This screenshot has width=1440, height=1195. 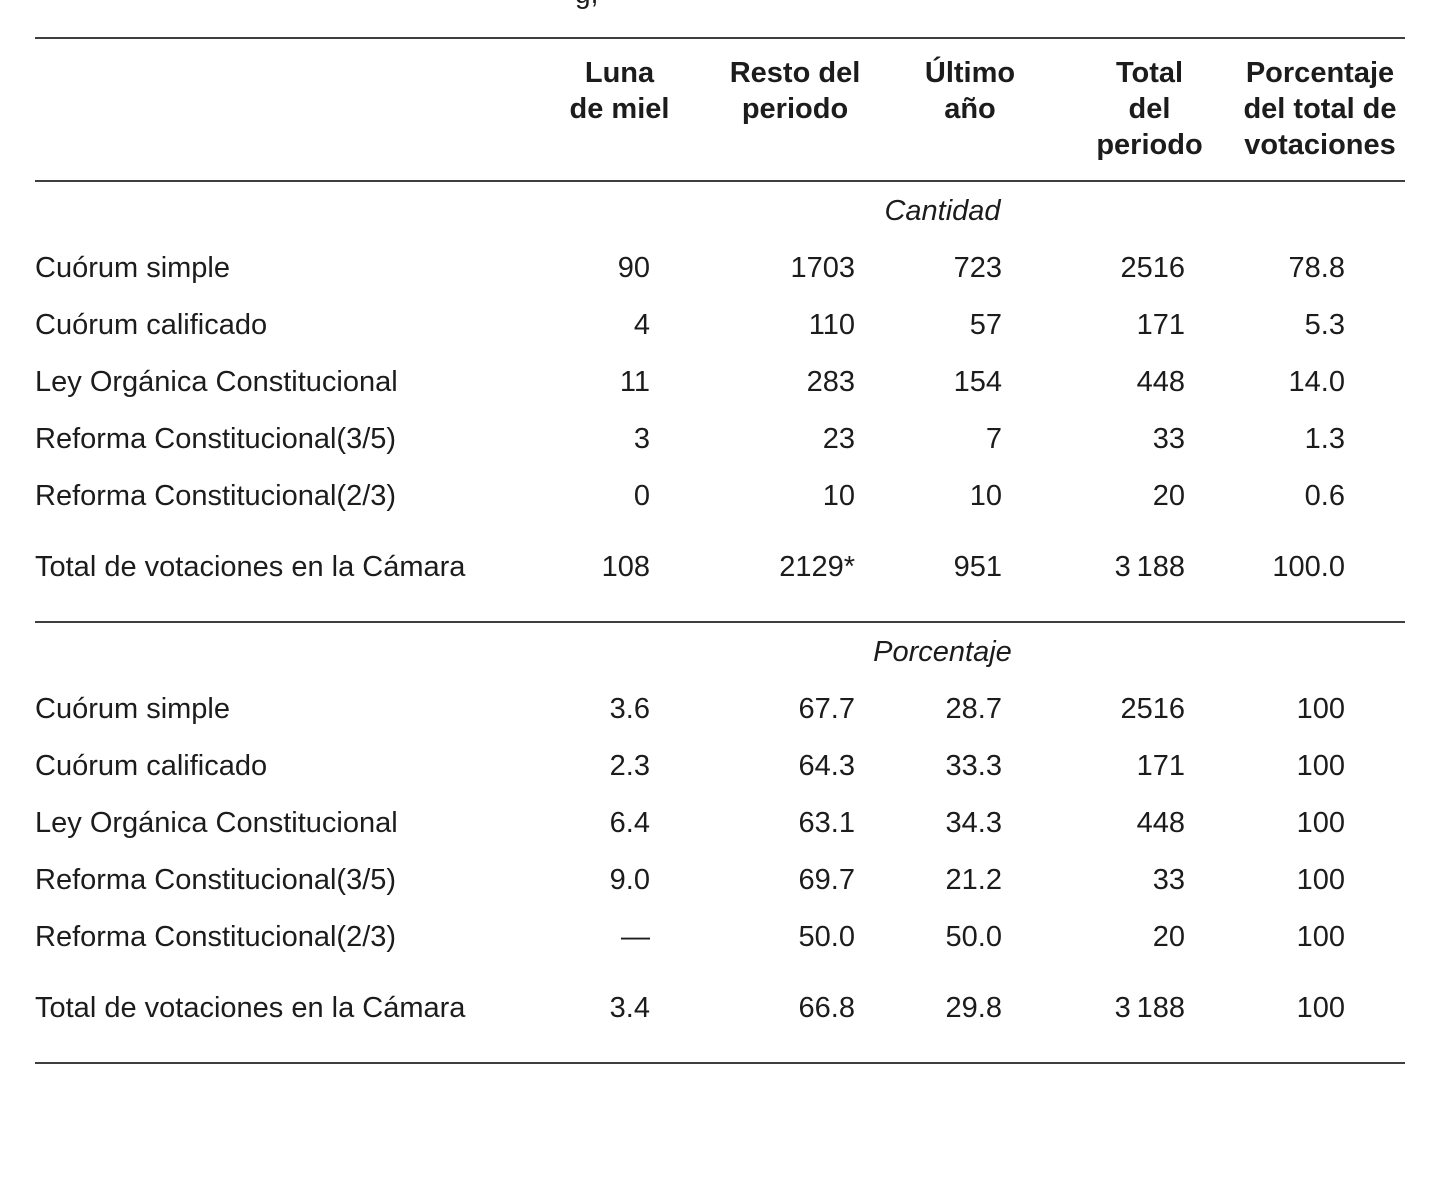 I want to click on value-cell: 100.0, so click(x=1320, y=574).